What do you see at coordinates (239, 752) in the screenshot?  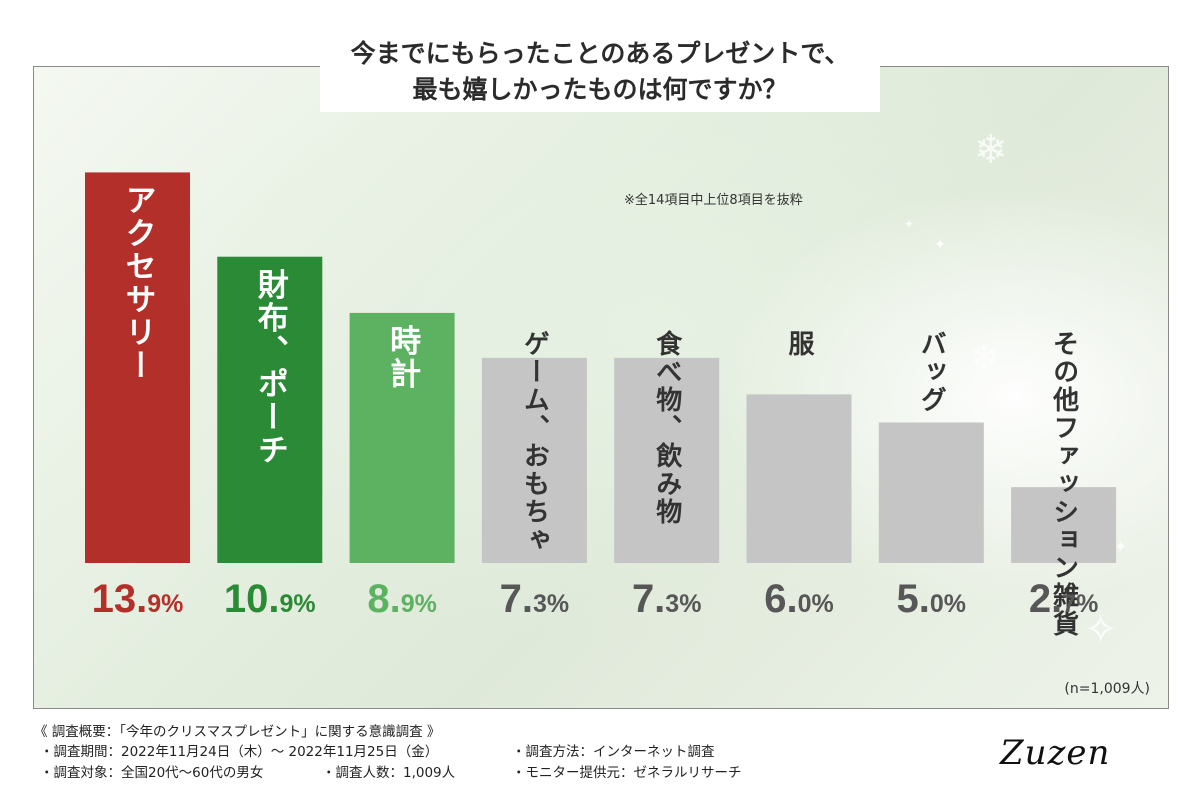 I see `survey-period: ・調査期間：2022年11月24日（木）～ 2022年11月25日（金）` at bounding box center [239, 752].